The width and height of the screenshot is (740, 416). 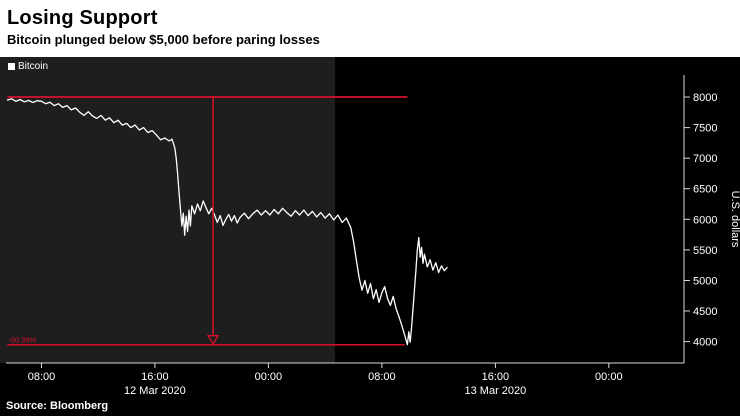 I want to click on y-tick-label: 6500, so click(x=705, y=190).